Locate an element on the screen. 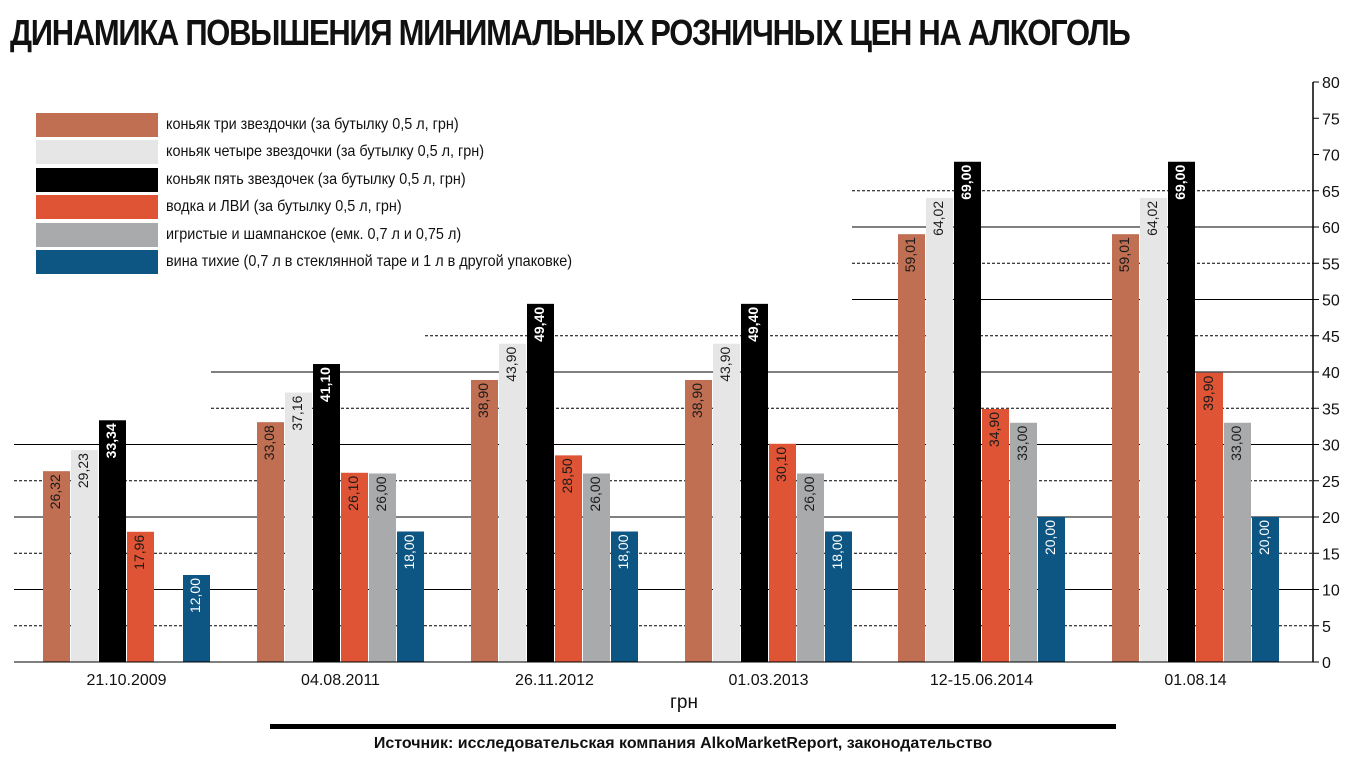 This screenshot has width=1366, height=781. bar-3-01.08.14 is located at coordinates (1181, 411).